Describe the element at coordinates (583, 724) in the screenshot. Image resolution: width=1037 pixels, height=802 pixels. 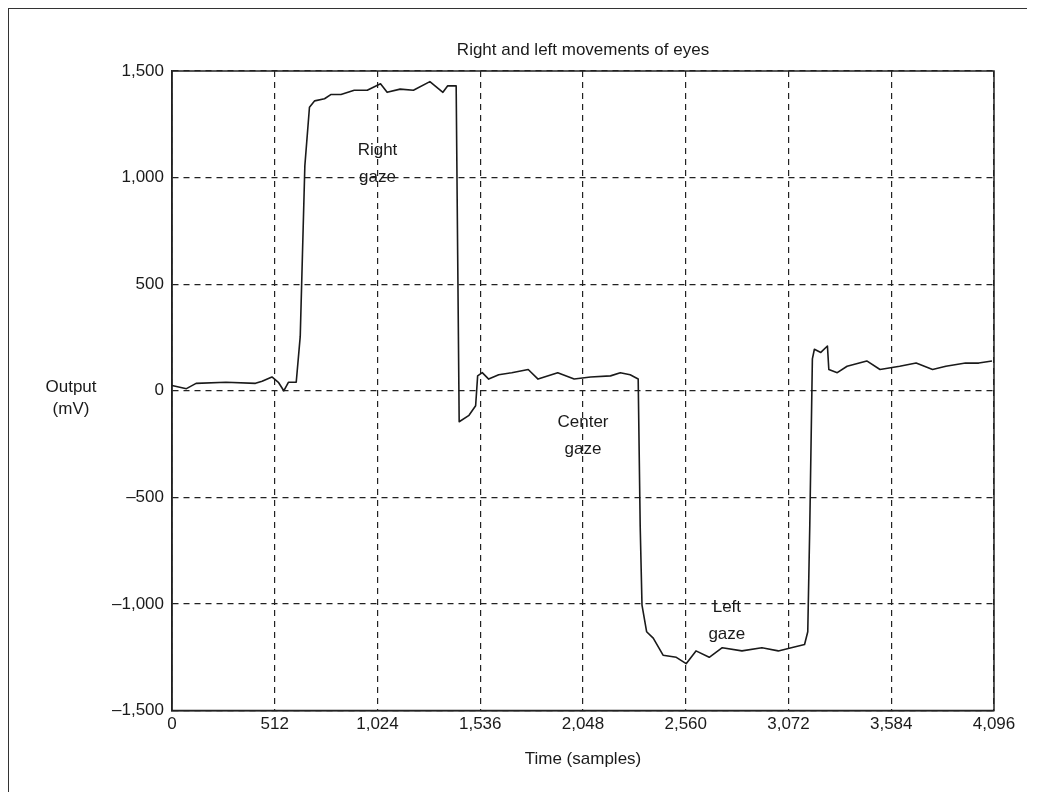
I see `x-tick-label: 2,048` at that location.